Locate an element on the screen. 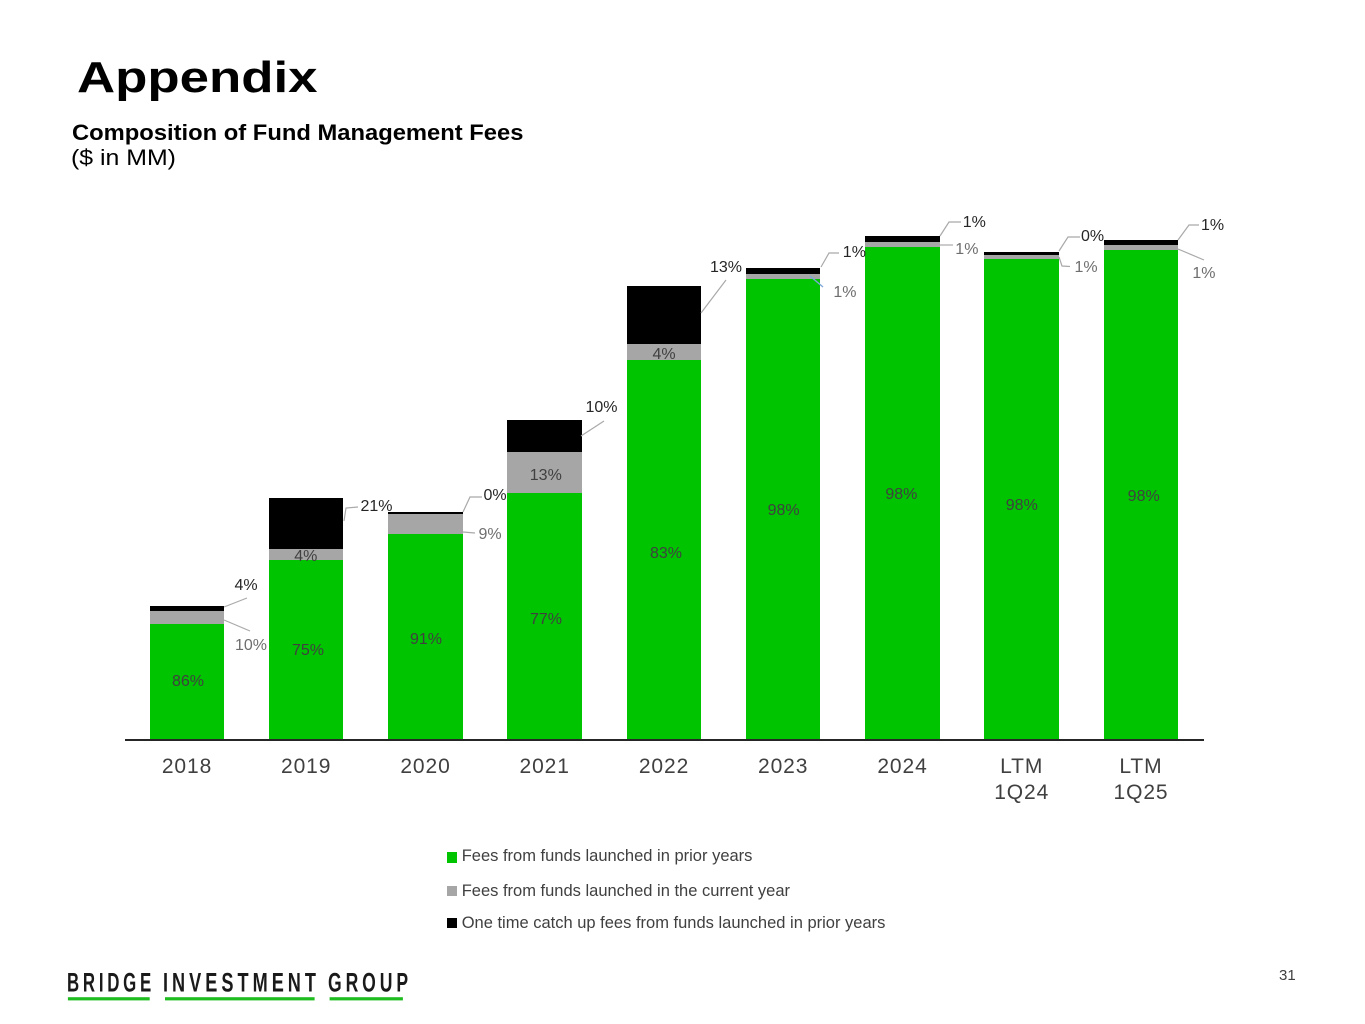 The image size is (1365, 1024). svg-text: INVESTMENT is located at coordinates (241, 982).